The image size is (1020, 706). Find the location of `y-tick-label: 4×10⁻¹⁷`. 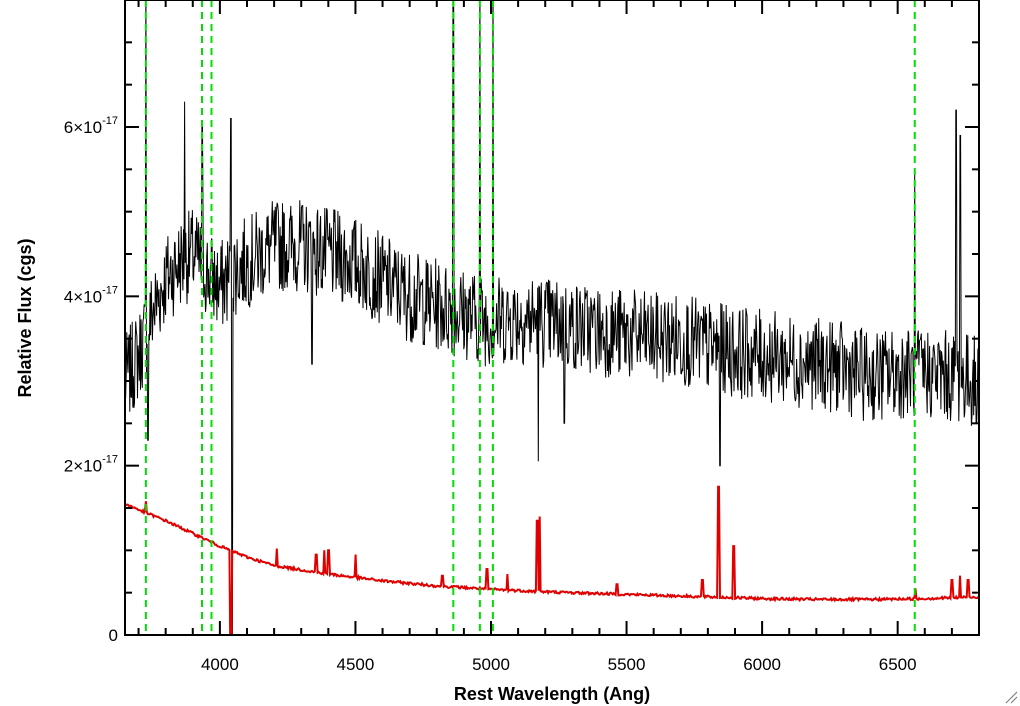

y-tick-label: 4×10⁻¹⁷ is located at coordinates (91, 295).